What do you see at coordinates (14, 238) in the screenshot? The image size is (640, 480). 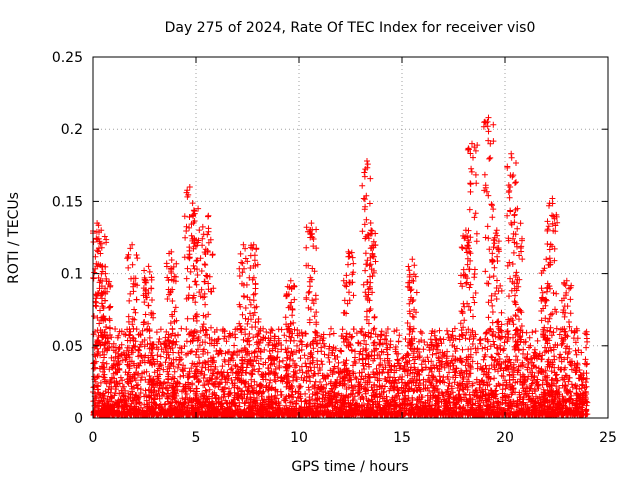 I see `y-axis-label: ROTI / TECUs` at bounding box center [14, 238].